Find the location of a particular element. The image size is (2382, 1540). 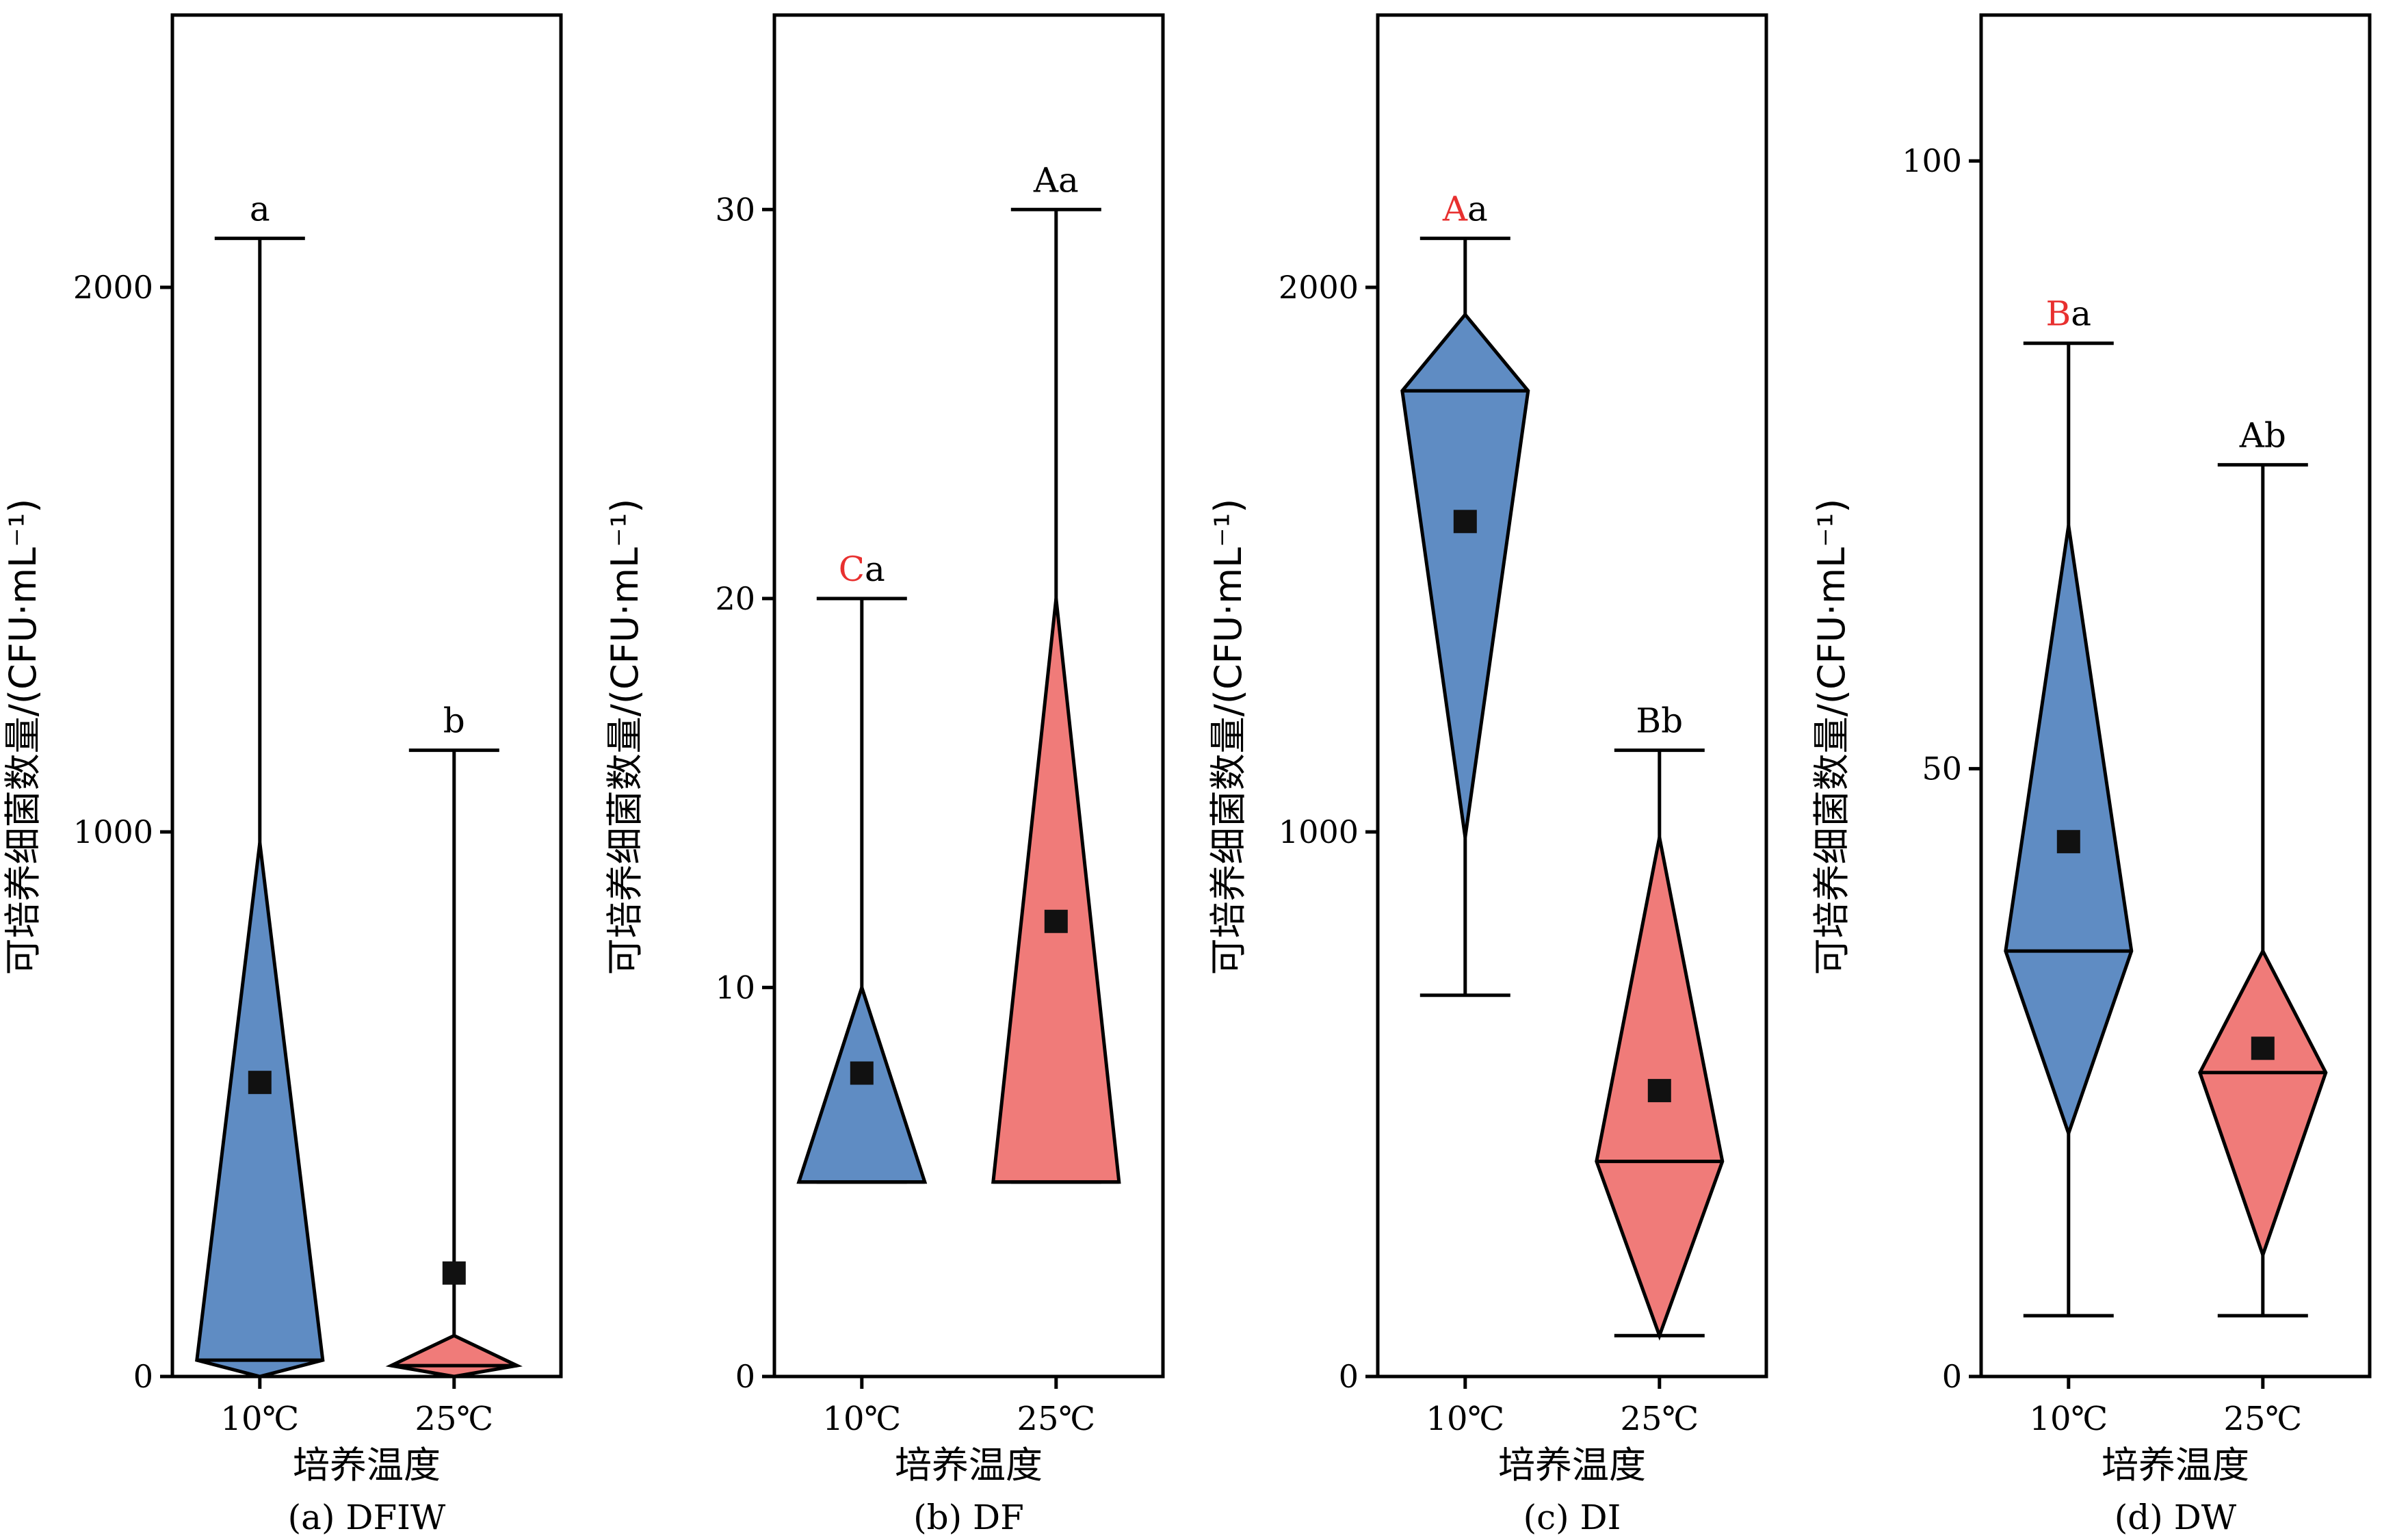

y-tick-label: 100 is located at coordinates (1932, 160).